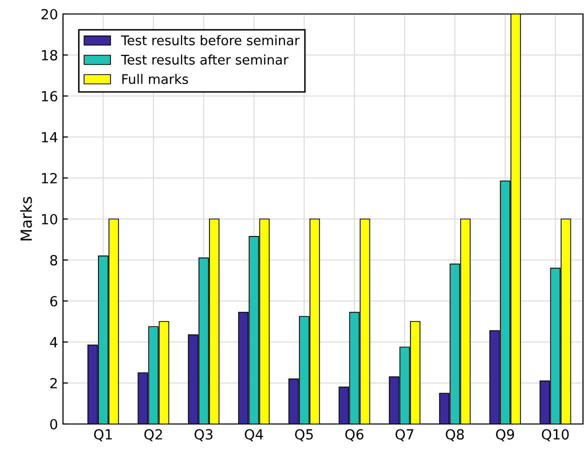  What do you see at coordinates (210, 40) in the screenshot?
I see `legend-label: Test results before seminar` at bounding box center [210, 40].